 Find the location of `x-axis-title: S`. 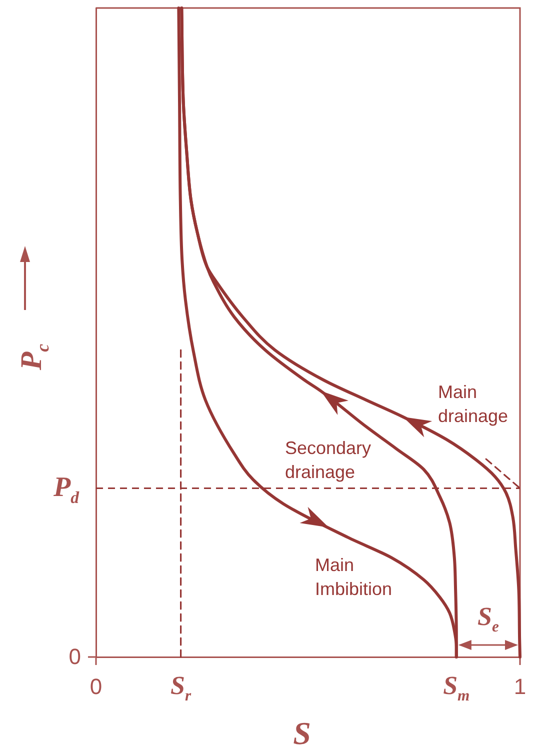

x-axis-title: S is located at coordinates (302, 733).